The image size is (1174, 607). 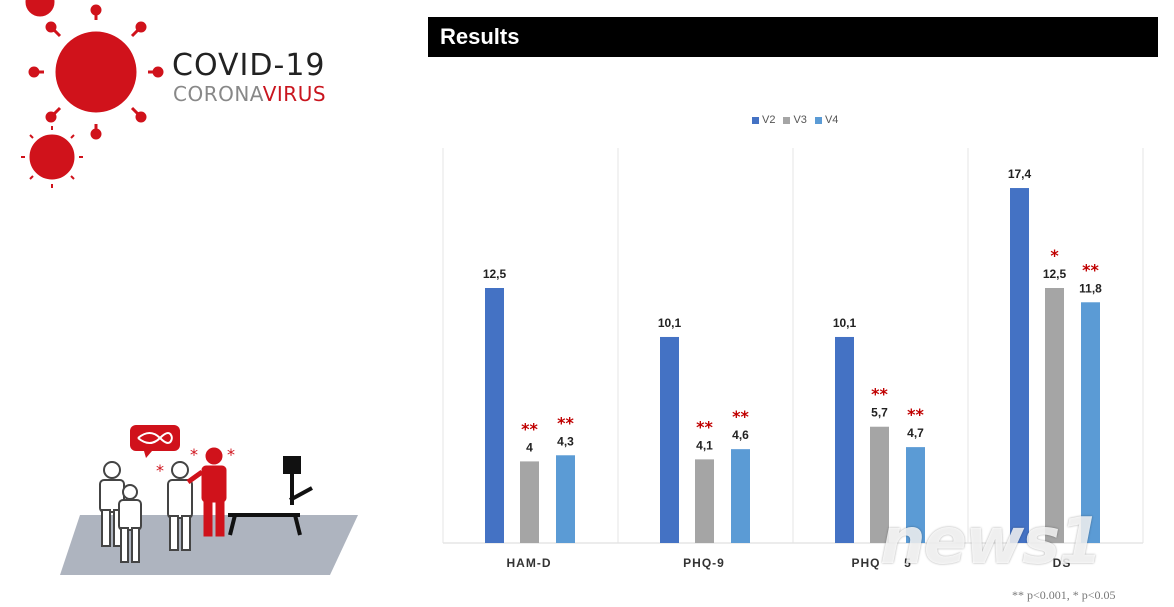 What do you see at coordinates (763, 120) in the screenshot?
I see `legend-item-v2: V2` at bounding box center [763, 120].